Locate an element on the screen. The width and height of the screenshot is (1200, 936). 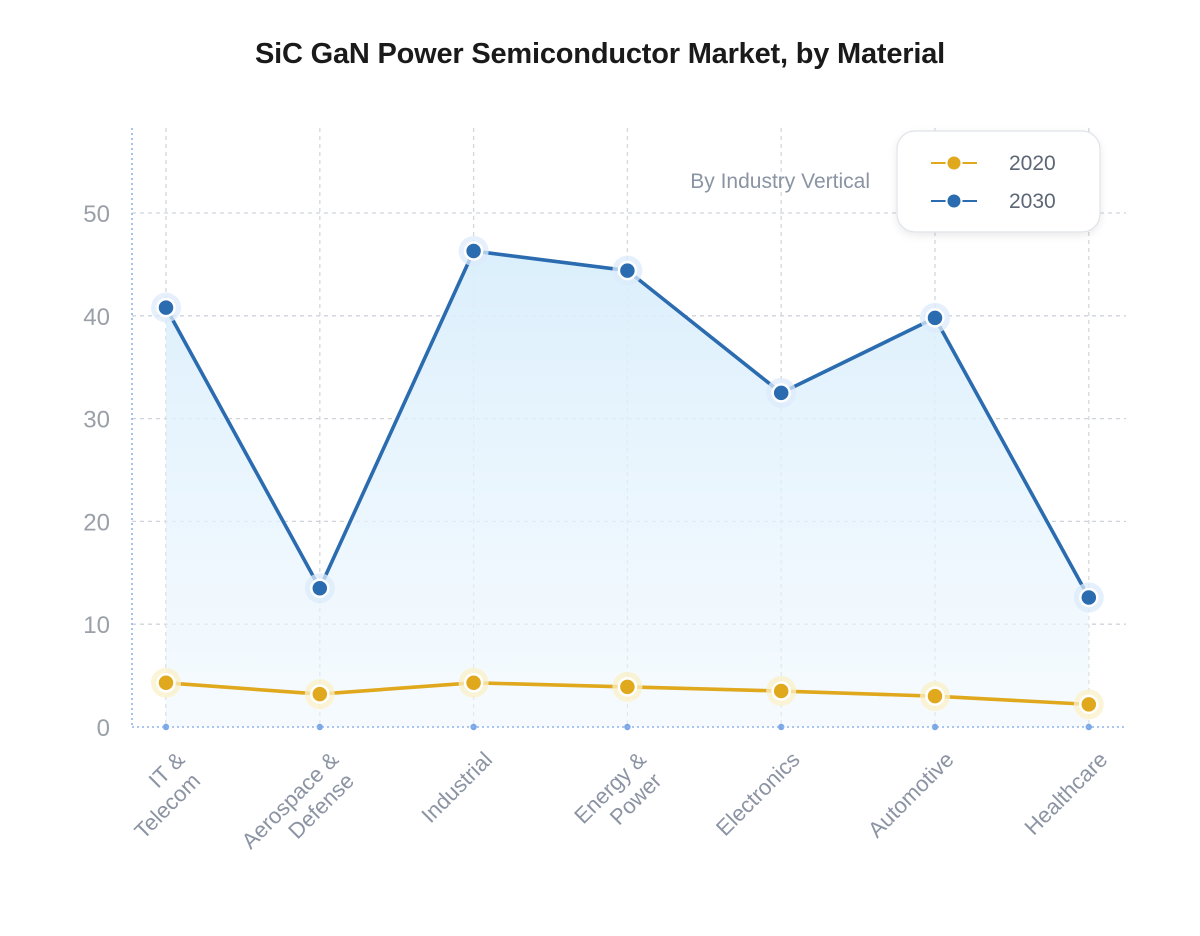
x-tick-text: Energy &Power is located at coordinates (619, 797).